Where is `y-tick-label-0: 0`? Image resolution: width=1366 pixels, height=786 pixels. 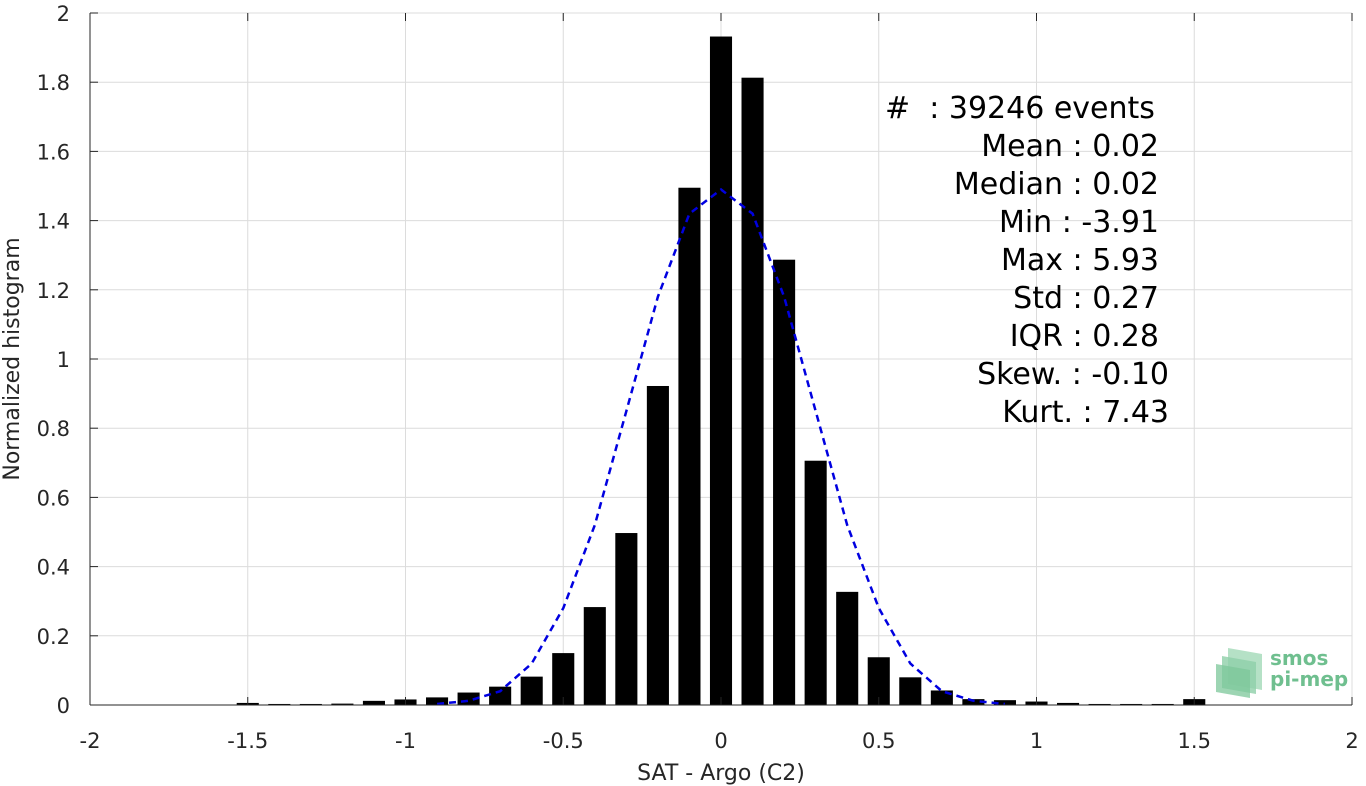 y-tick-label-0: 0 is located at coordinates (63, 706).